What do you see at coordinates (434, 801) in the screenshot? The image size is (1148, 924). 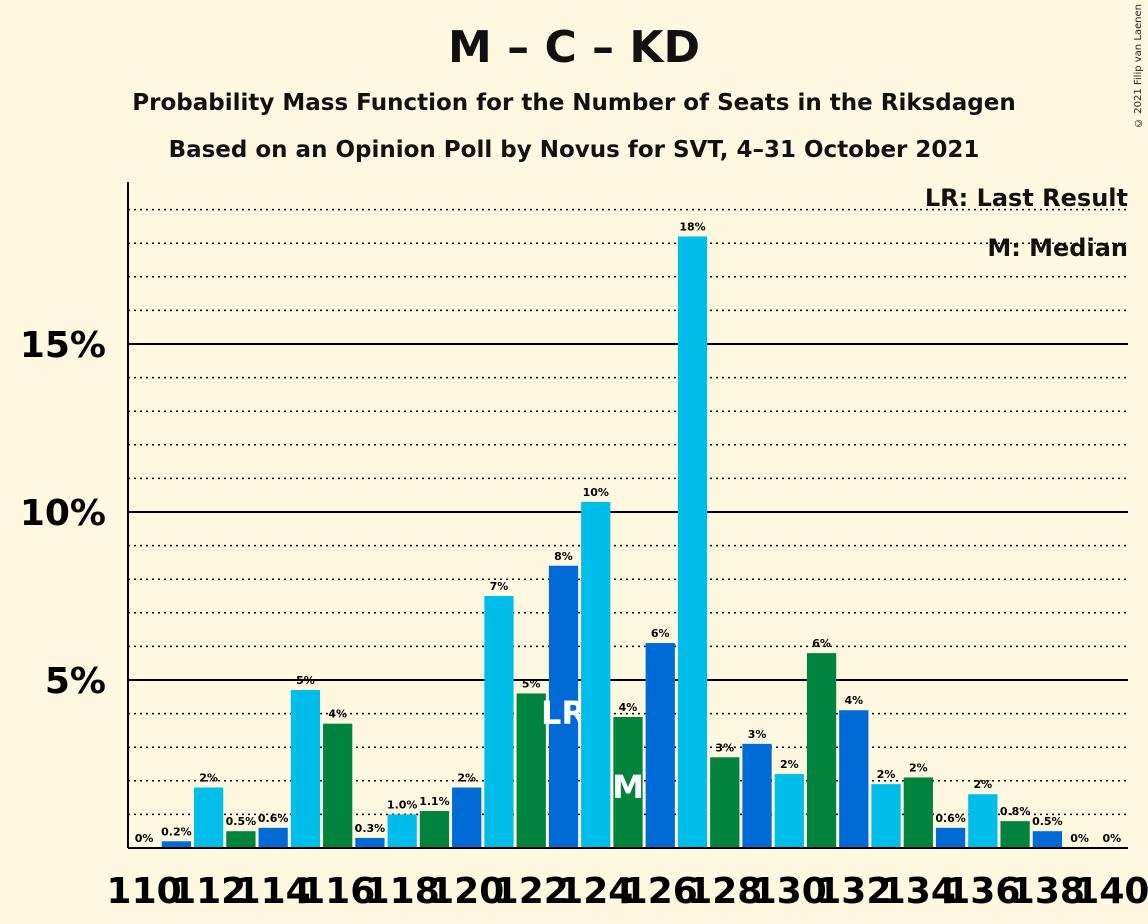 I see `bar-value-label: 1.1%` at bounding box center [434, 801].